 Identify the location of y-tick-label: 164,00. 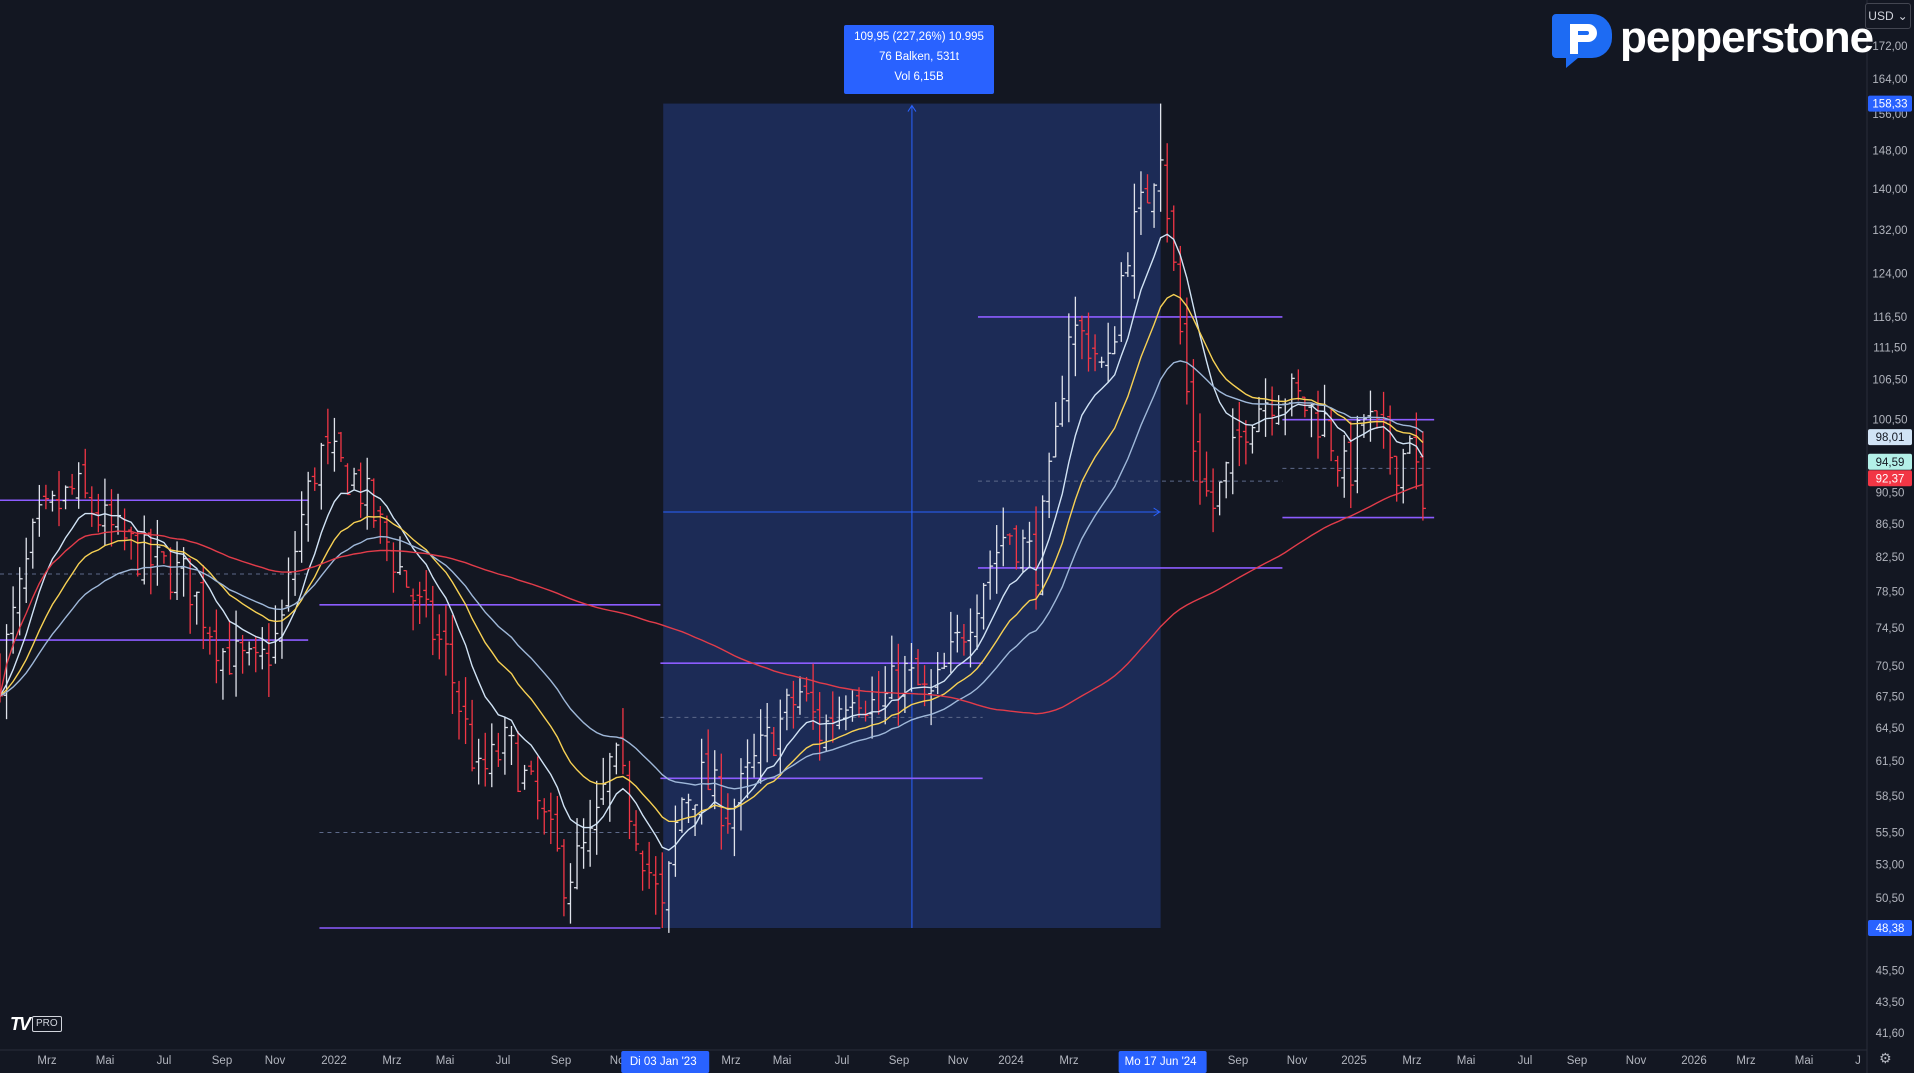
(1889, 80).